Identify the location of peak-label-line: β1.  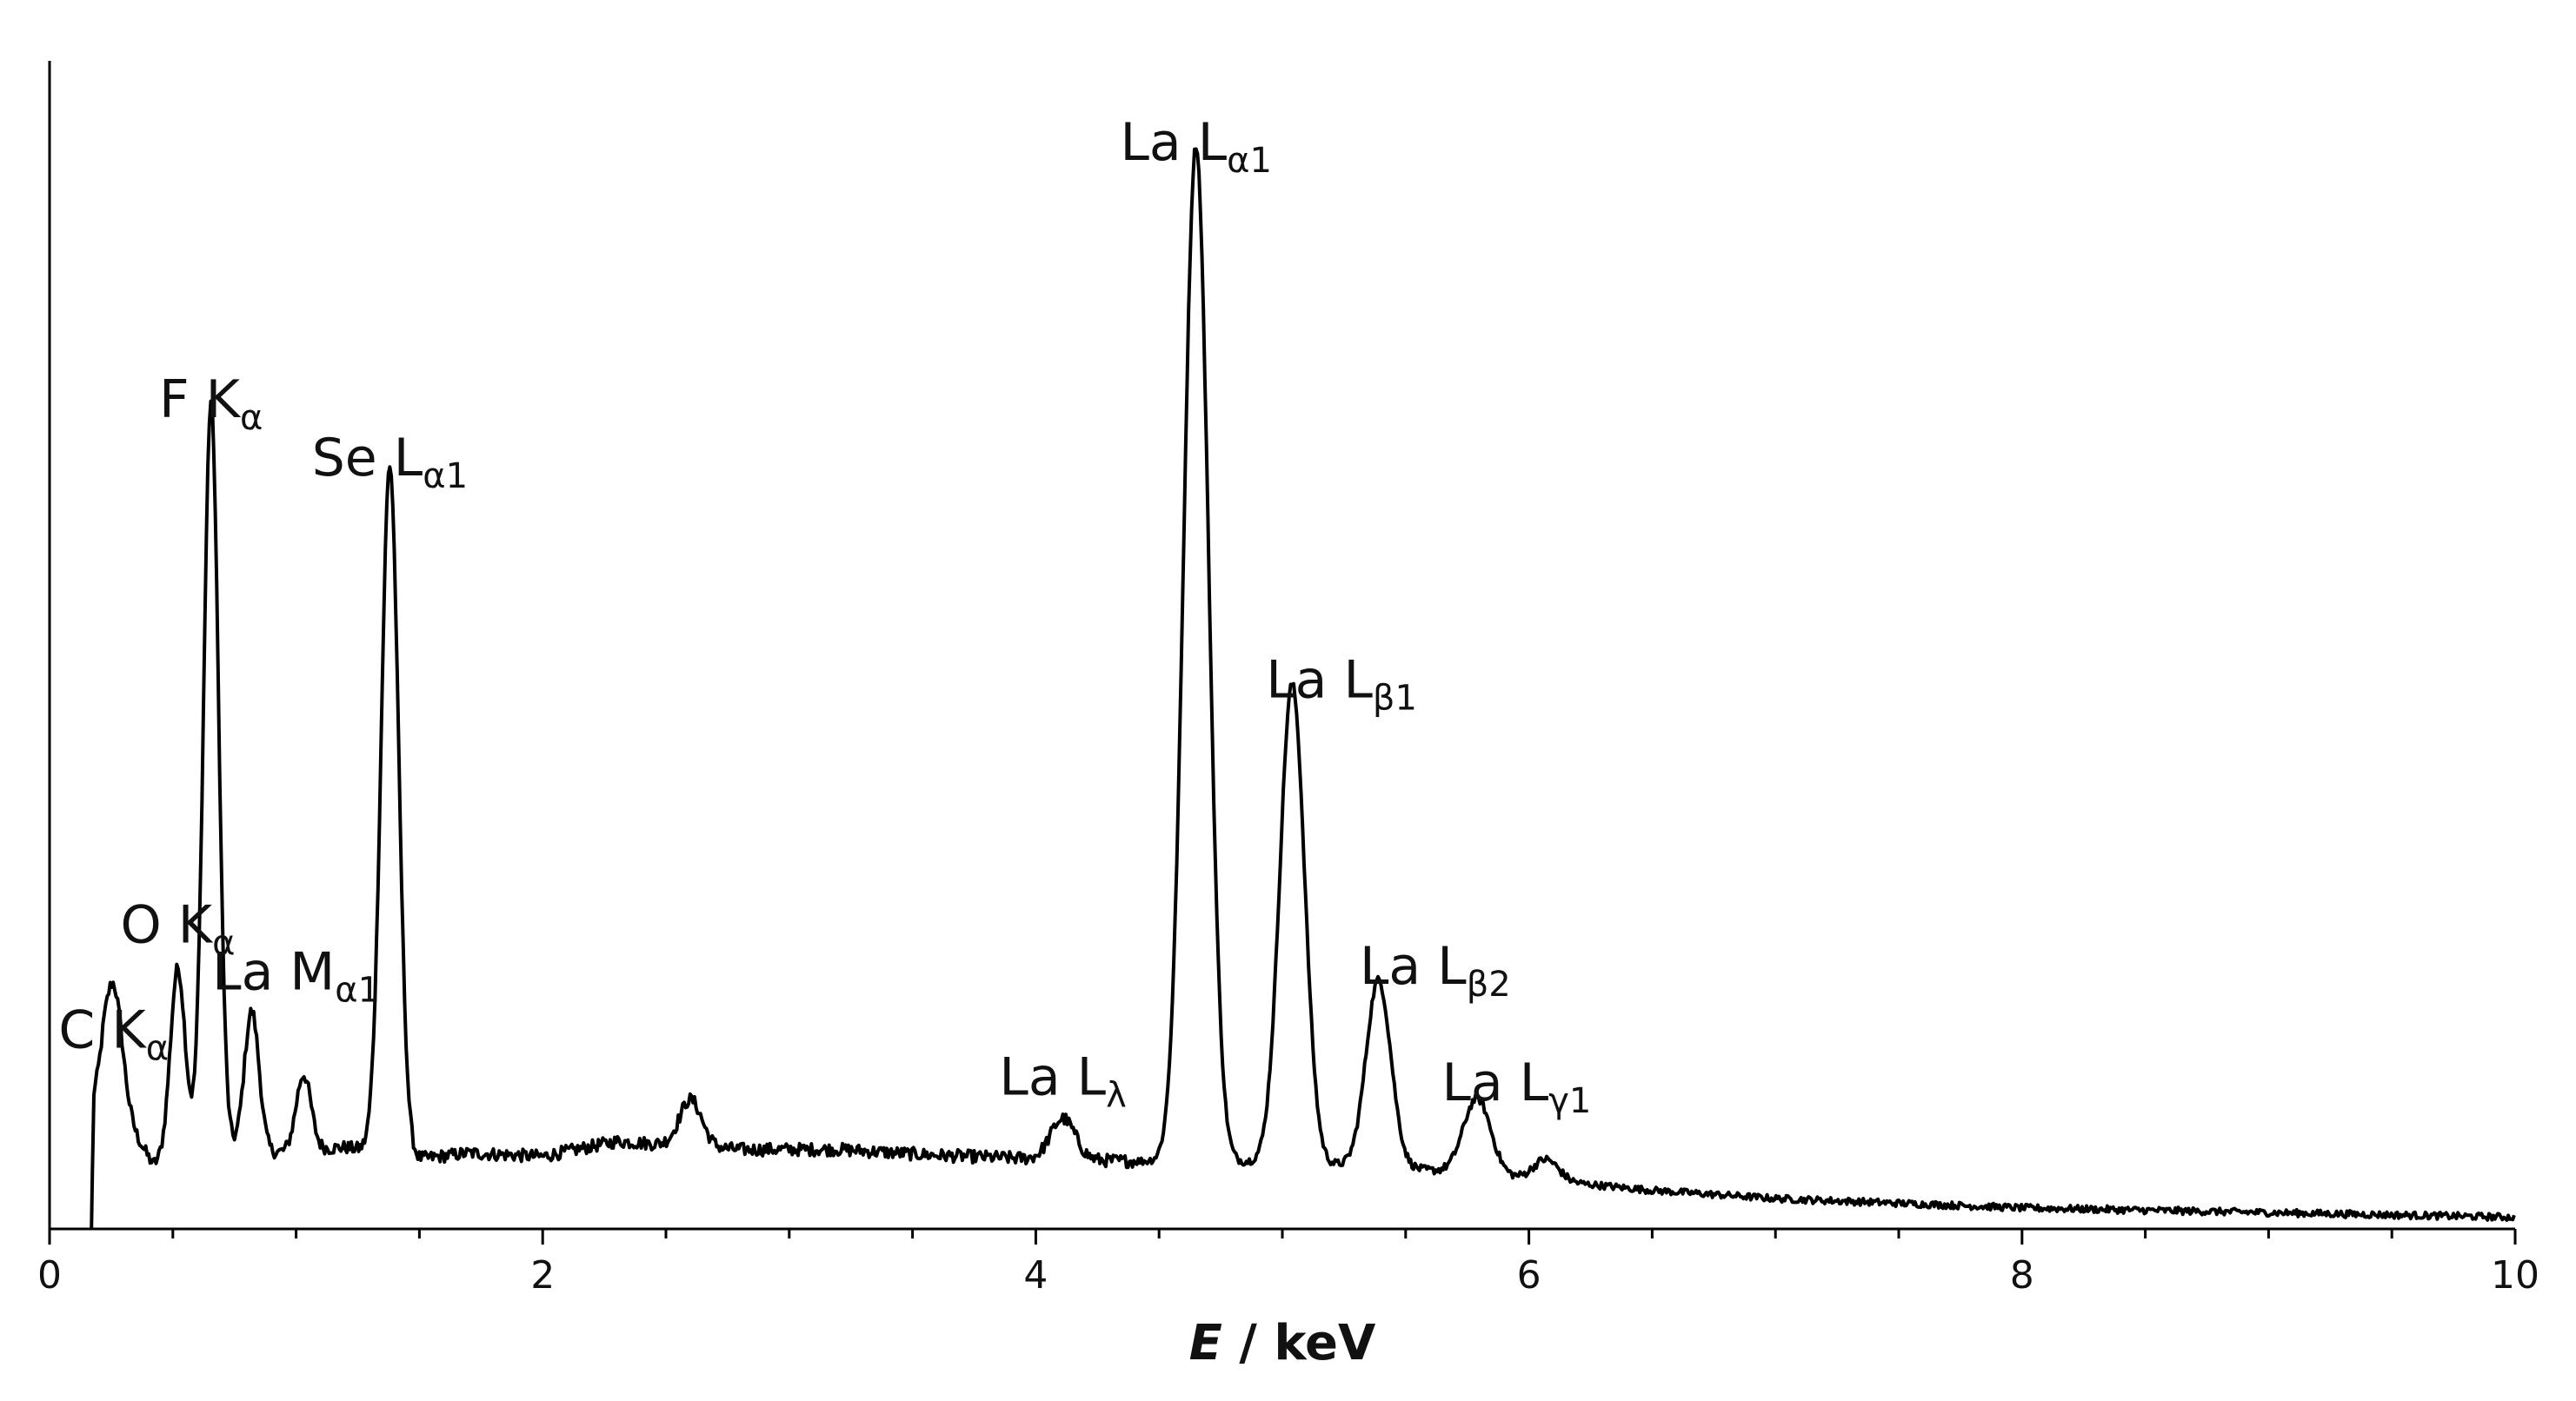
(1395, 698).